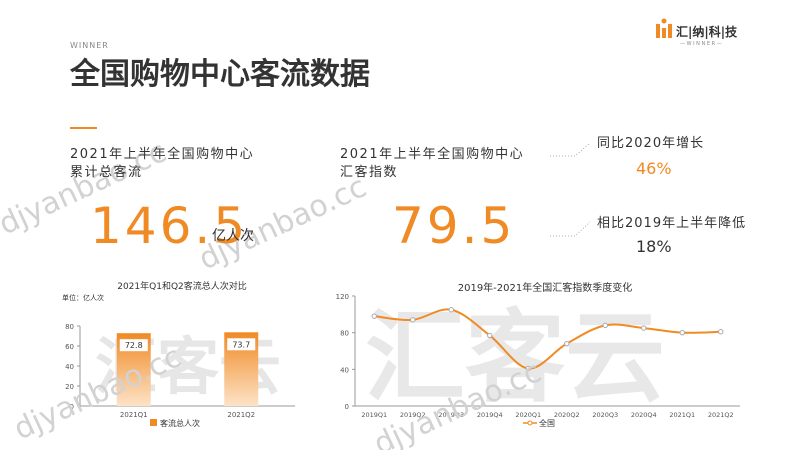 The image size is (800, 450). I want to click on line, so click(547, 339).